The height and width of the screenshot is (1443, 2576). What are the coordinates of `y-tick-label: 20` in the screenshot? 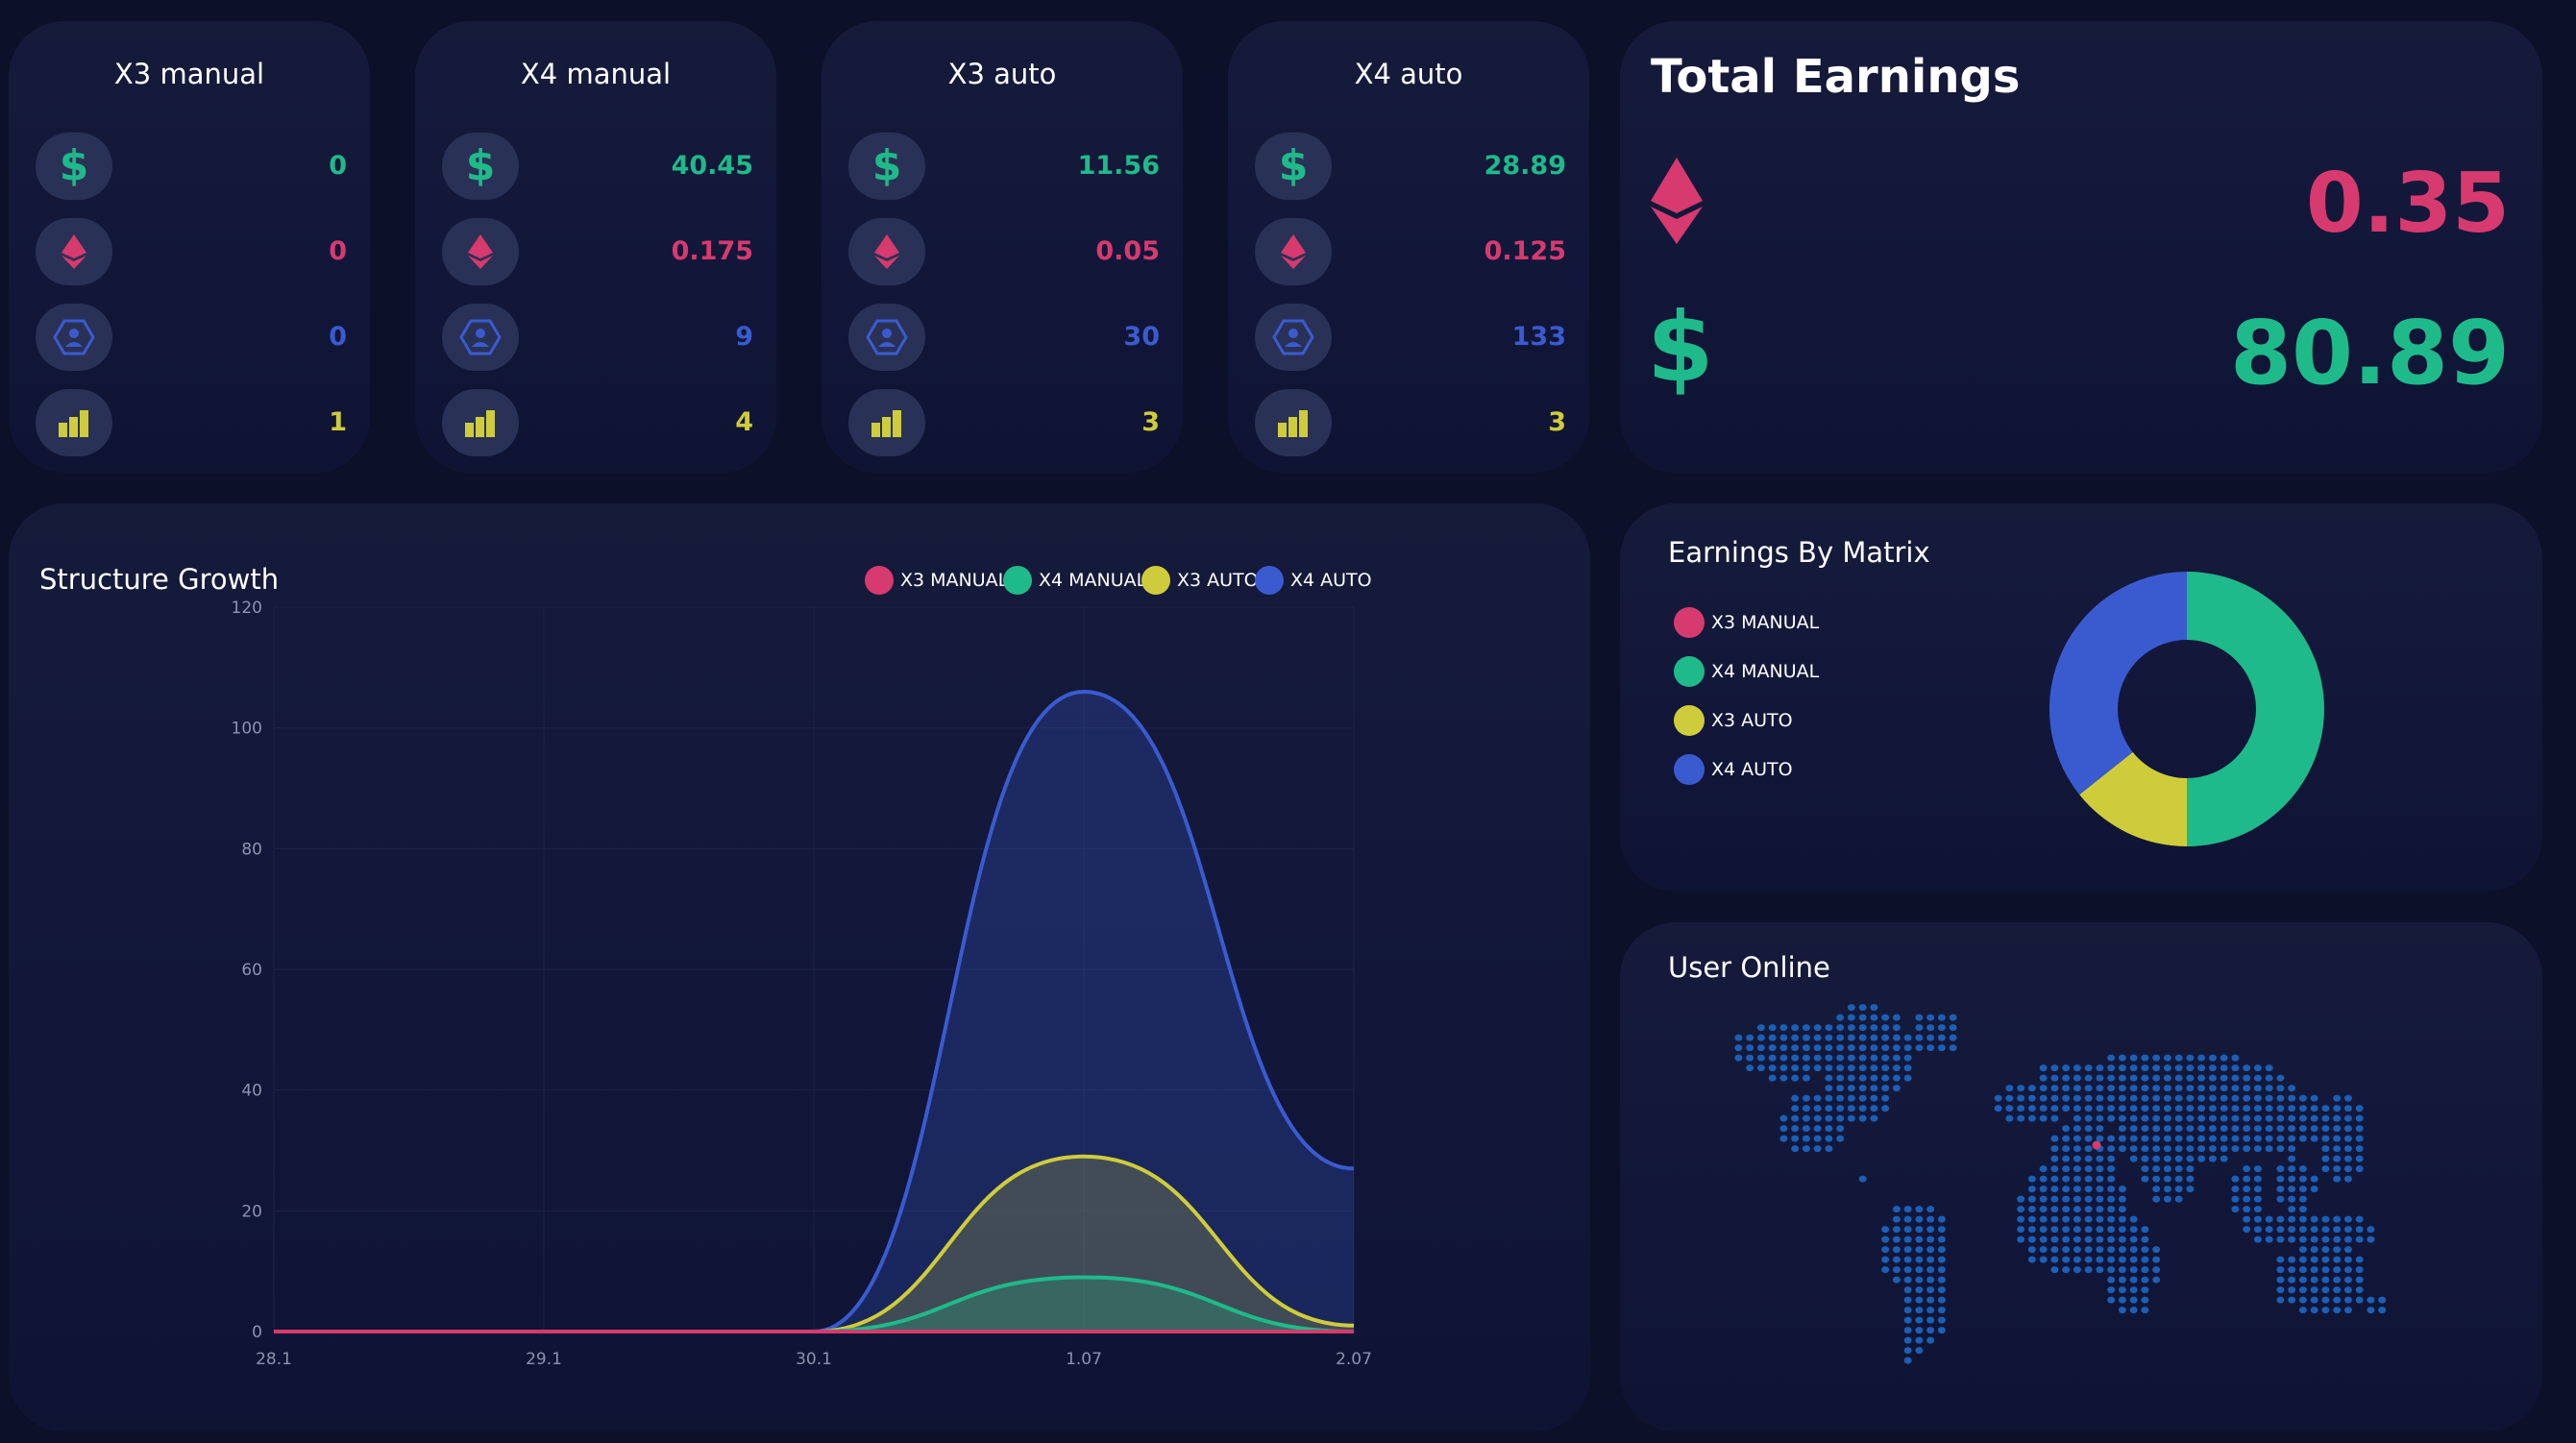 It's located at (251, 1212).